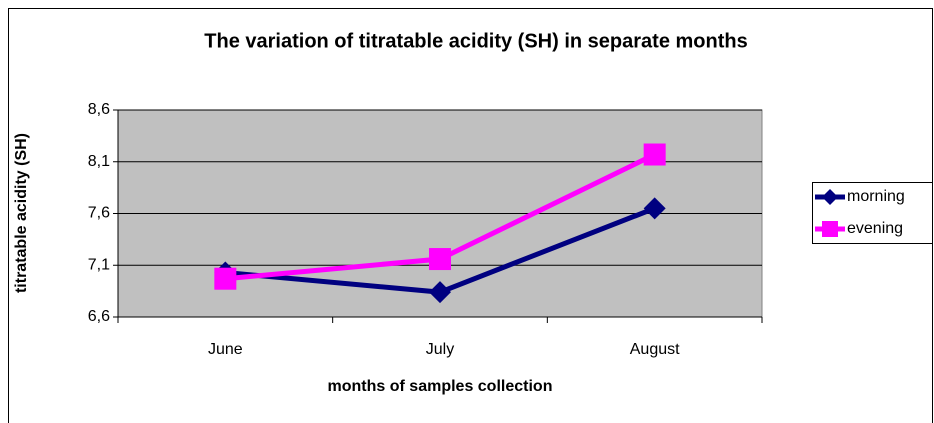 This screenshot has height=423, width=934. Describe the element at coordinates (21, 213) in the screenshot. I see `y-axis-label: titratable acidity (SH)` at that location.